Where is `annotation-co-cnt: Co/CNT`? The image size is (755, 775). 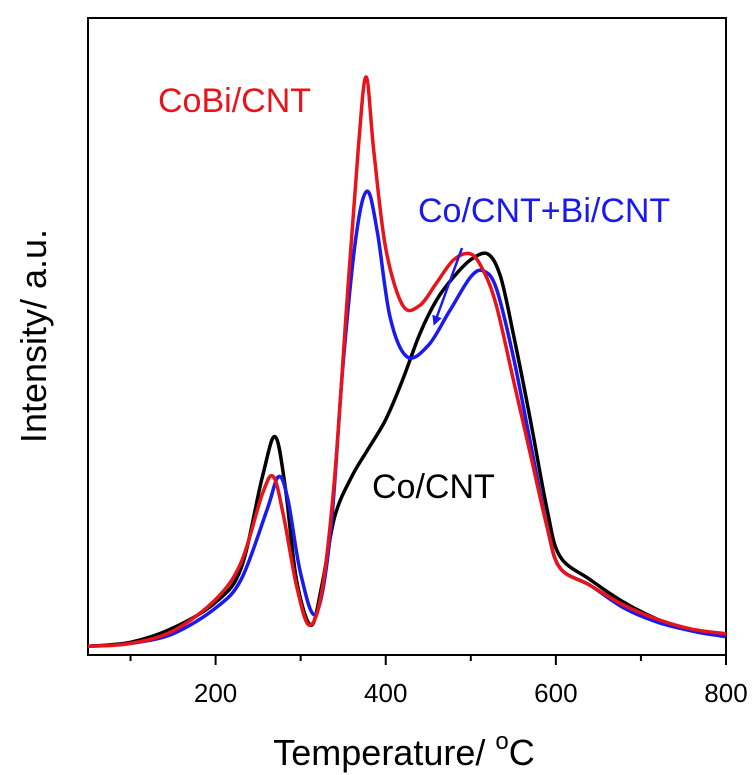
annotation-co-cnt: Co/CNT is located at coordinates (433, 487).